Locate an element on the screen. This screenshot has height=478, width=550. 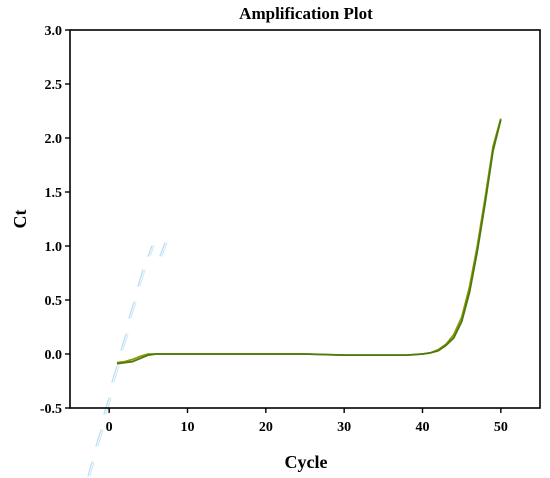
y-tick-label: 2.5 is located at coordinates (54, 85).